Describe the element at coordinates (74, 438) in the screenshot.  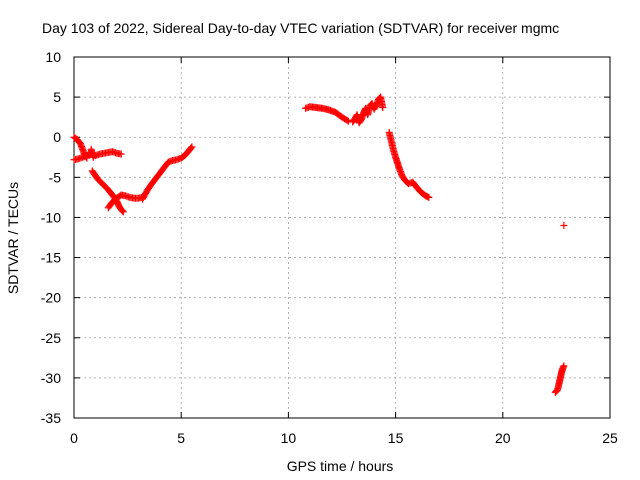
I see `x-tick-label: 0` at that location.